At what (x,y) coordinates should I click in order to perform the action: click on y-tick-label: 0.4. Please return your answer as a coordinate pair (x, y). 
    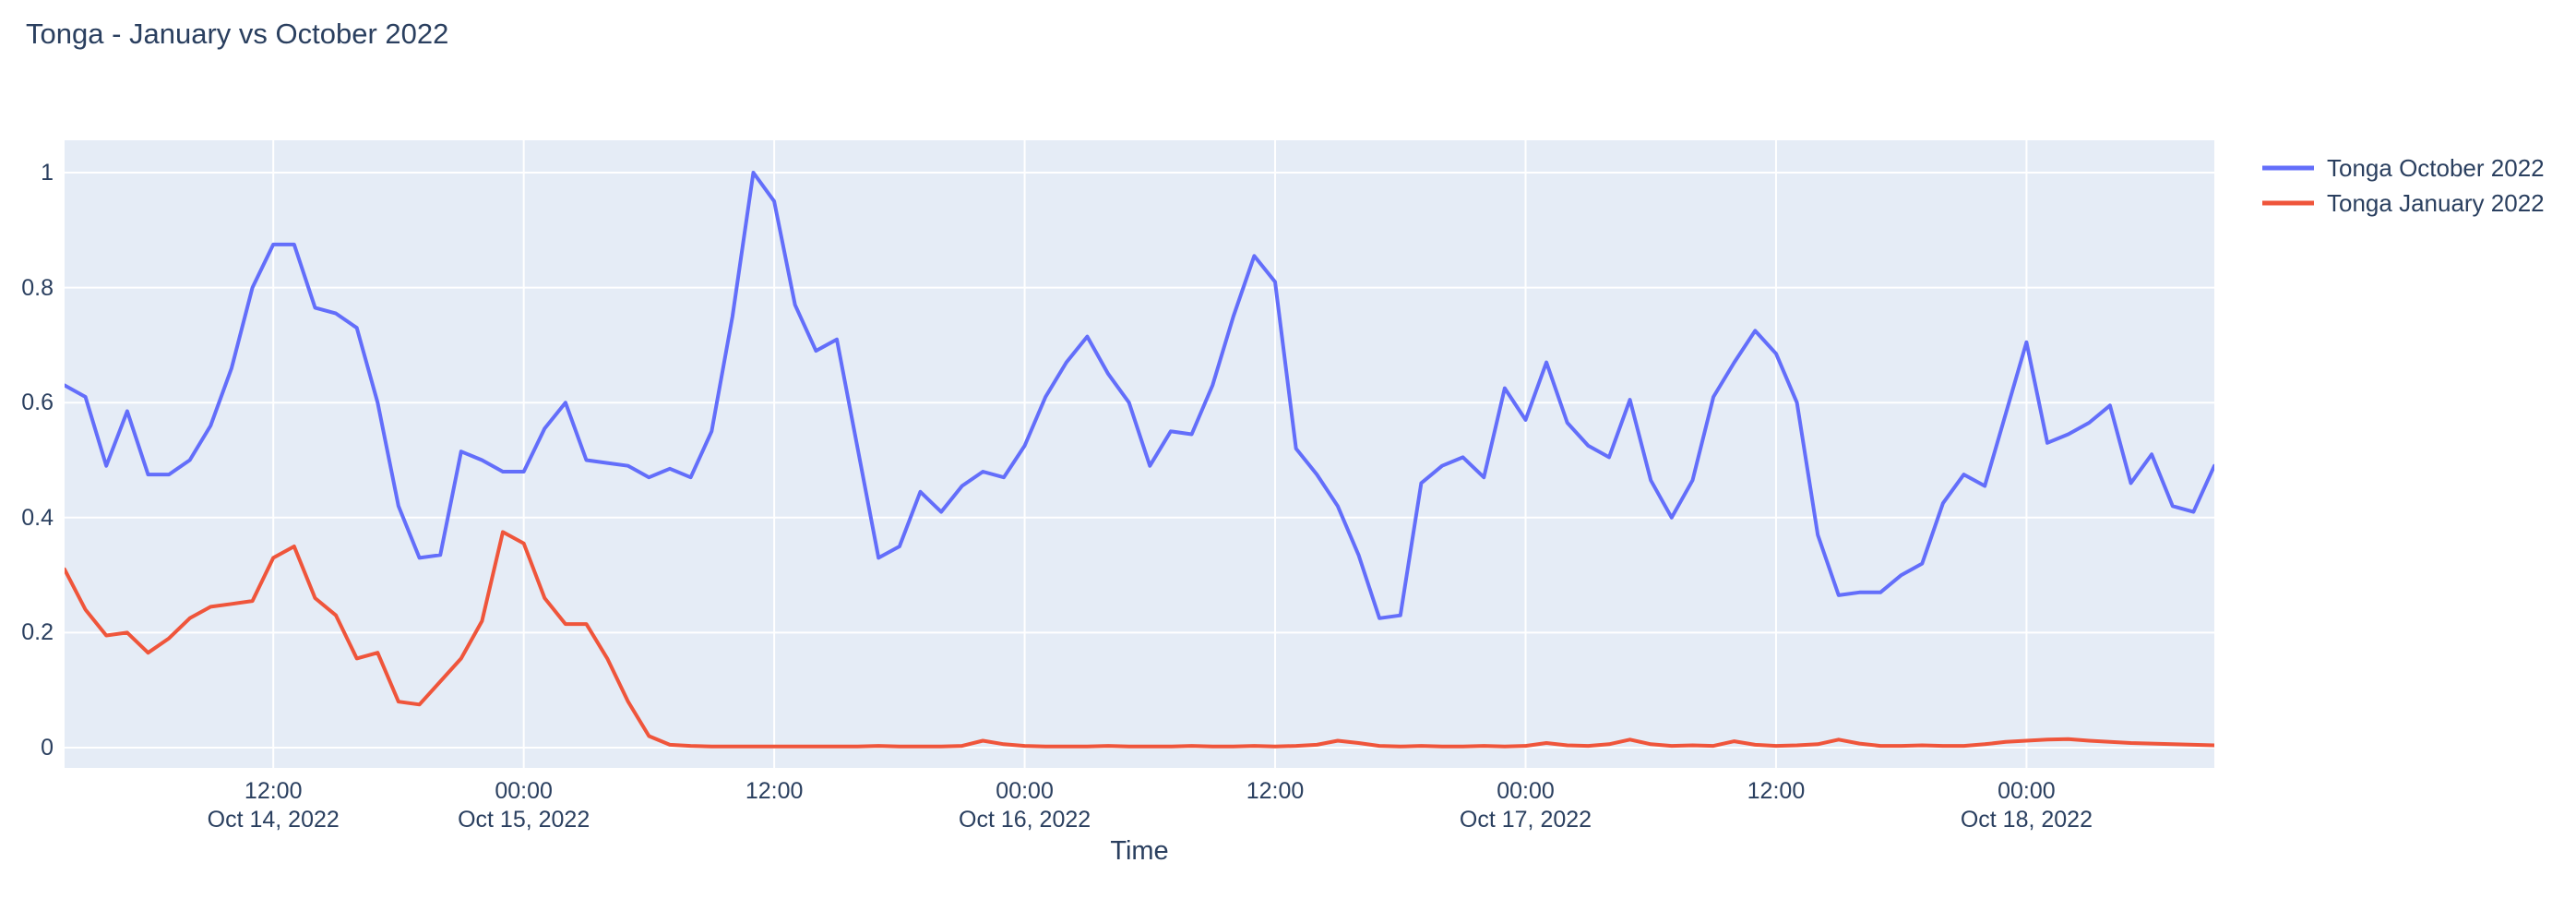
    Looking at the image, I should click on (37, 517).